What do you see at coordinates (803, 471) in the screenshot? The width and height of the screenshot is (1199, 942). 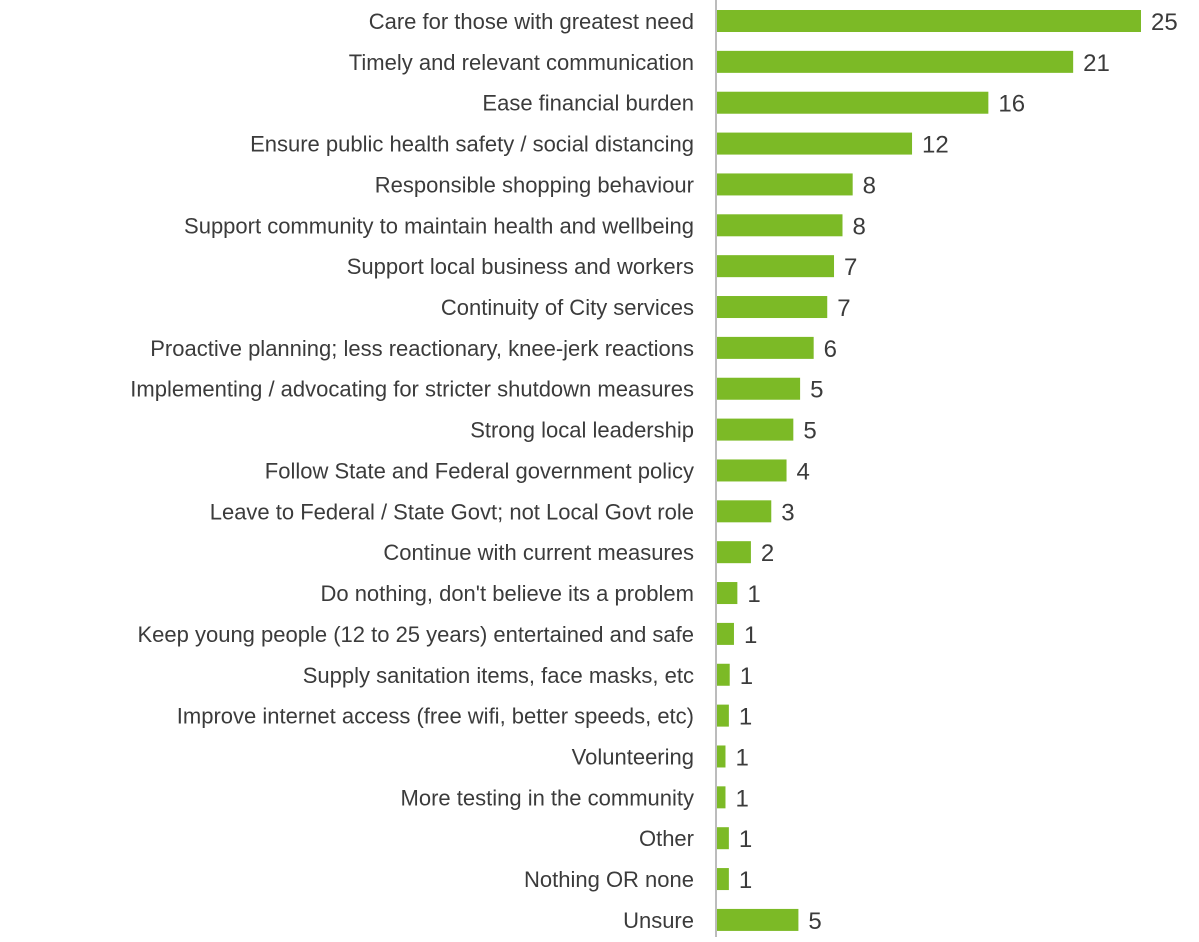 I see `value-label: 4` at bounding box center [803, 471].